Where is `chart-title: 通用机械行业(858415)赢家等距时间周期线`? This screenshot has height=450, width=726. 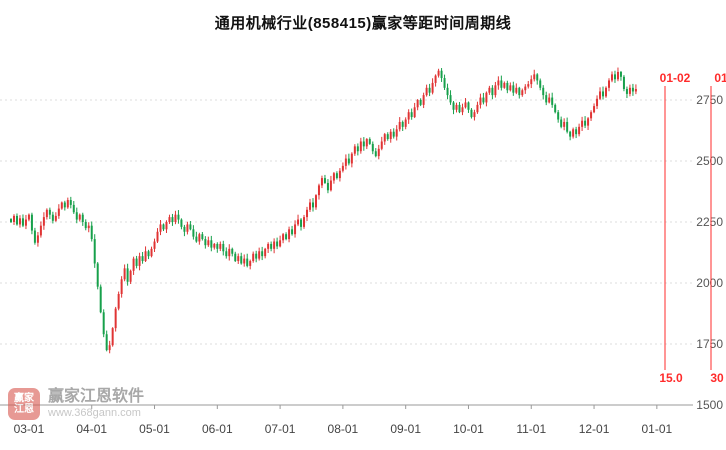
chart-title: 通用机械行业(858415)赢家等距时间周期线 is located at coordinates (363, 23).